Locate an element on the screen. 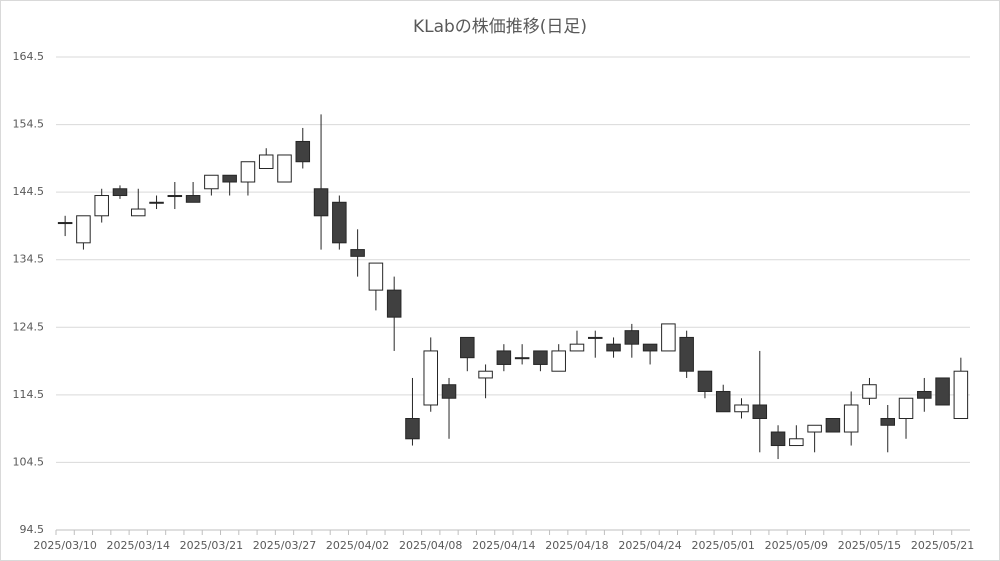 The image size is (1000, 561). x-tick-label: 2025/03/10 is located at coordinates (64, 545).